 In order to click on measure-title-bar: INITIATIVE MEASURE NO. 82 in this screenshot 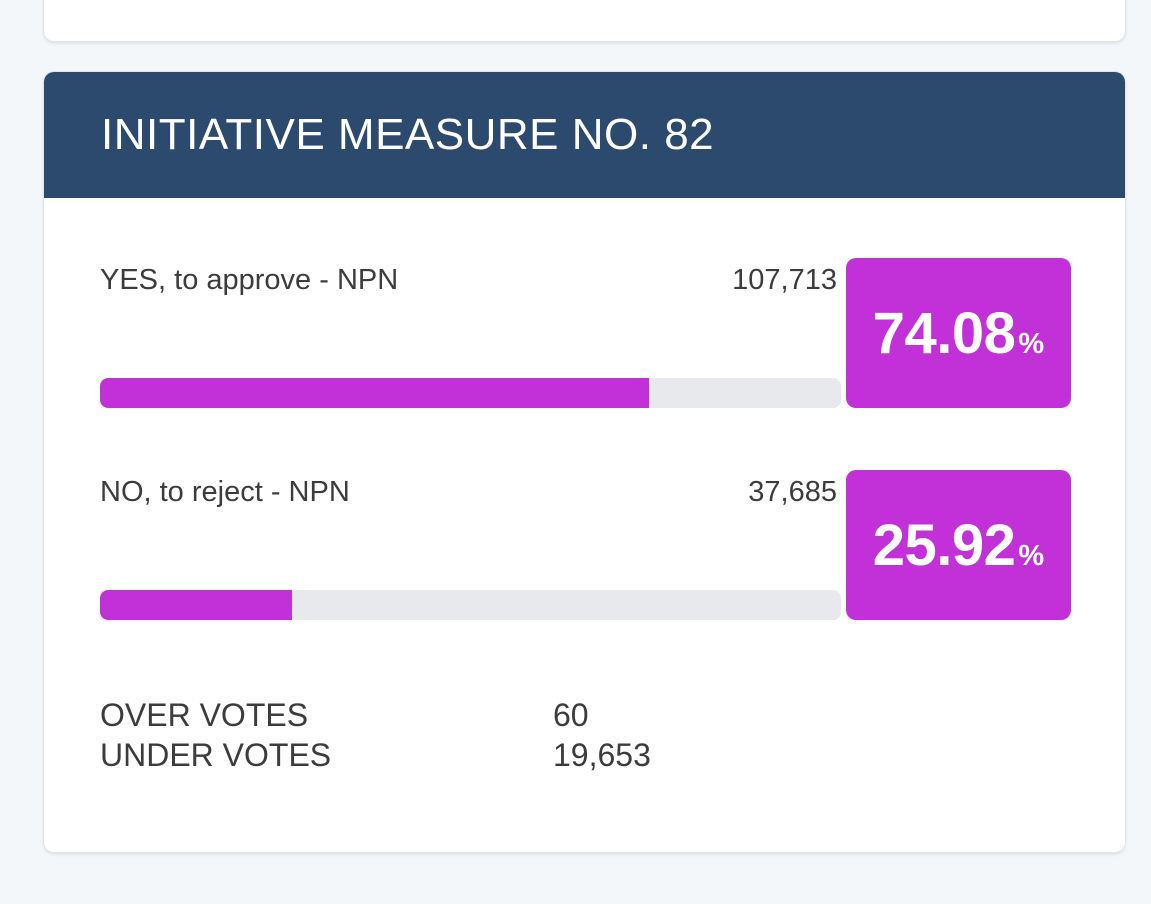, I will do `click(584, 135)`.